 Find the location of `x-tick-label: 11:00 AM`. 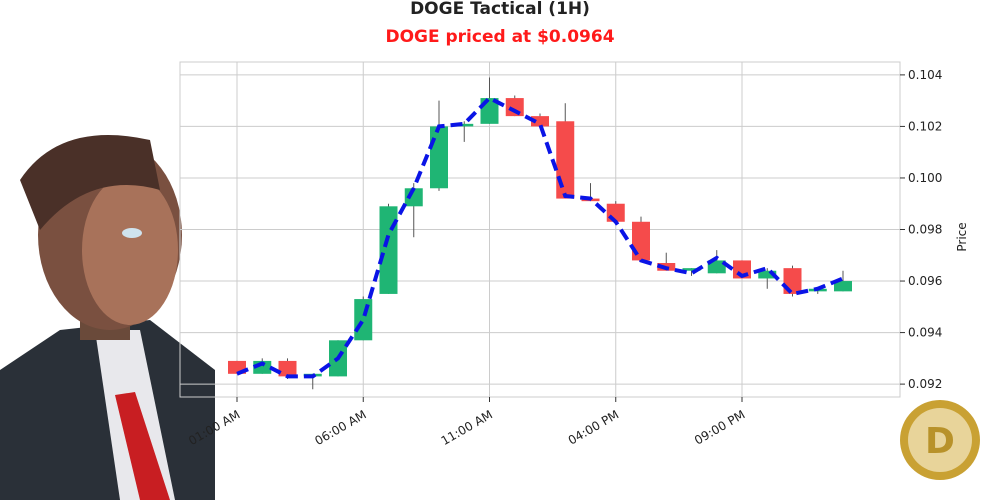

x-tick-label: 11:00 AM is located at coordinates (467, 427).